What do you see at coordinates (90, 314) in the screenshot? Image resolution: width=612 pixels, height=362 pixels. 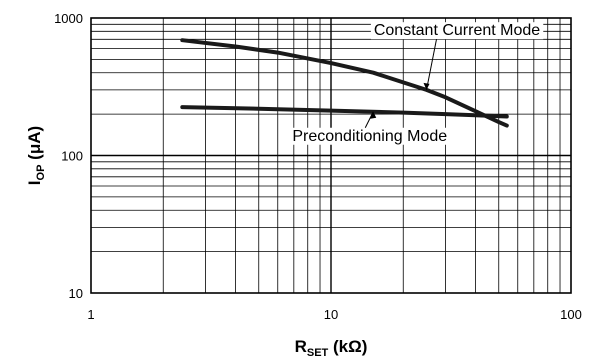 I see `x-tick-label: 1` at bounding box center [90, 314].